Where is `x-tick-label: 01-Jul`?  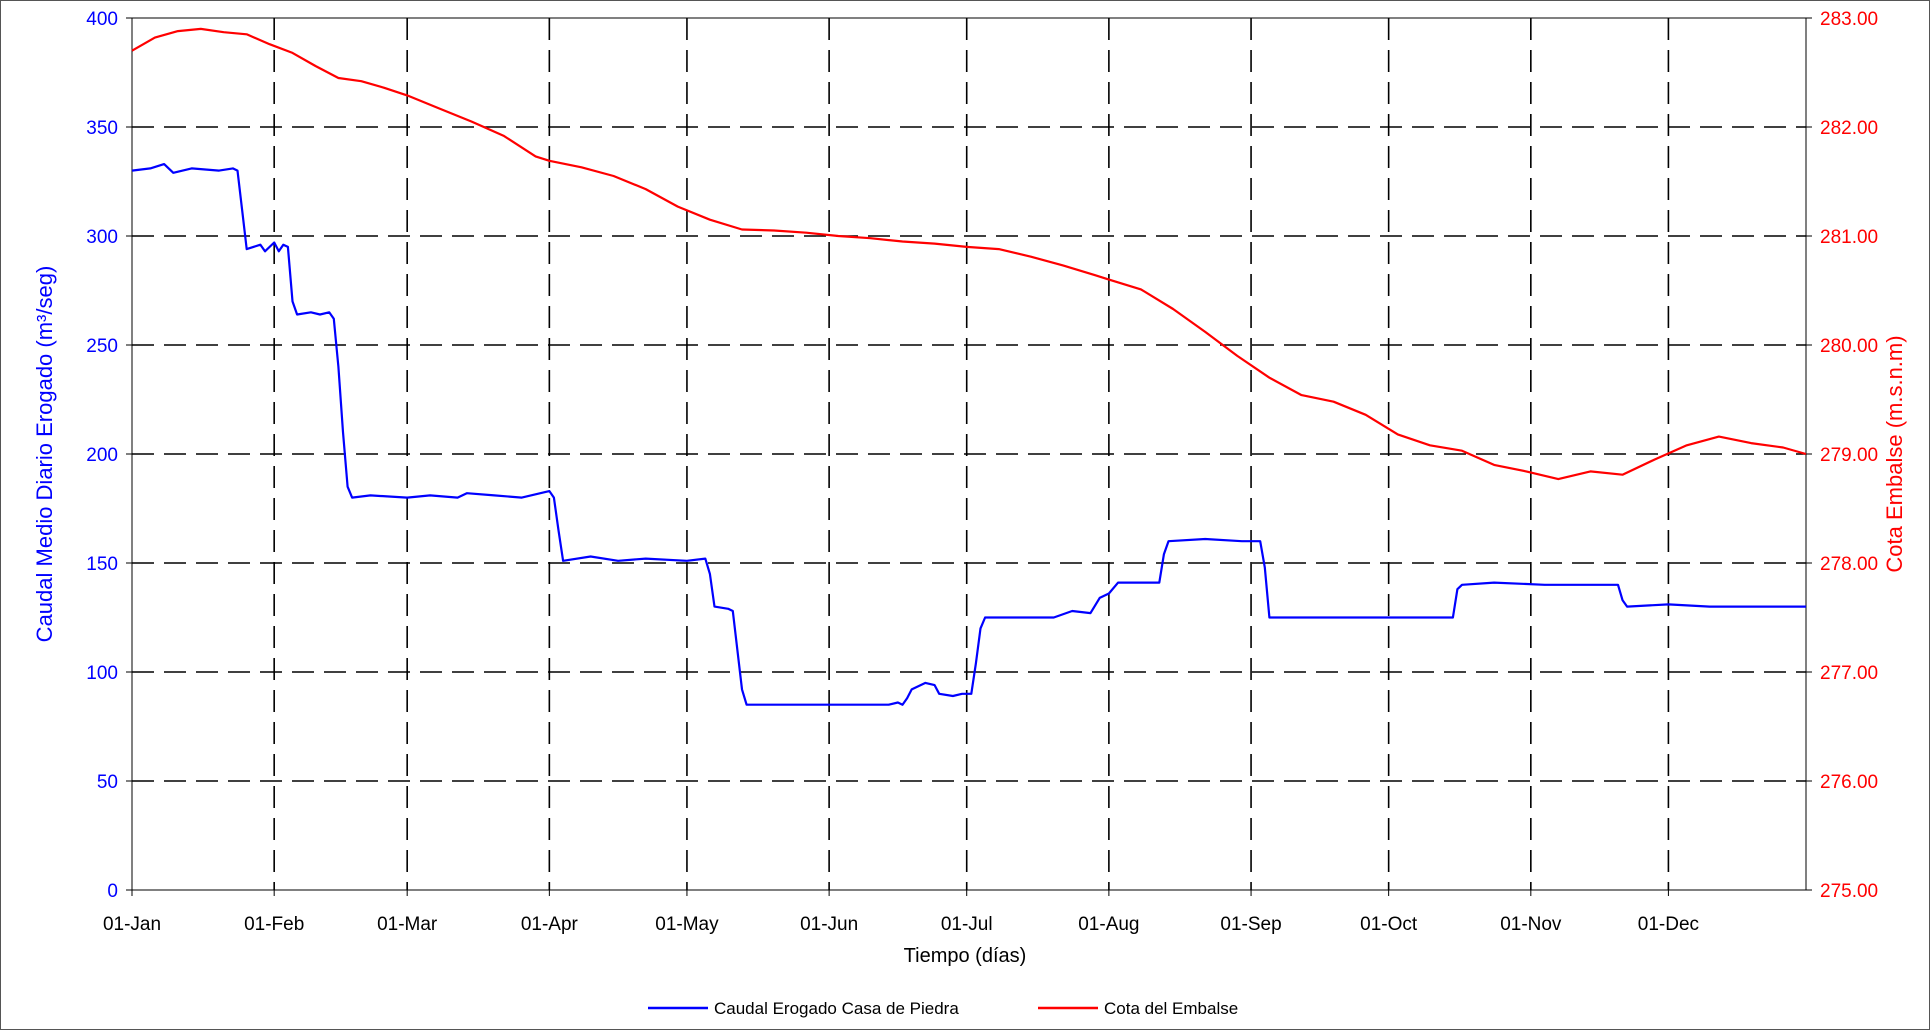 x-tick-label: 01-Jul is located at coordinates (967, 924).